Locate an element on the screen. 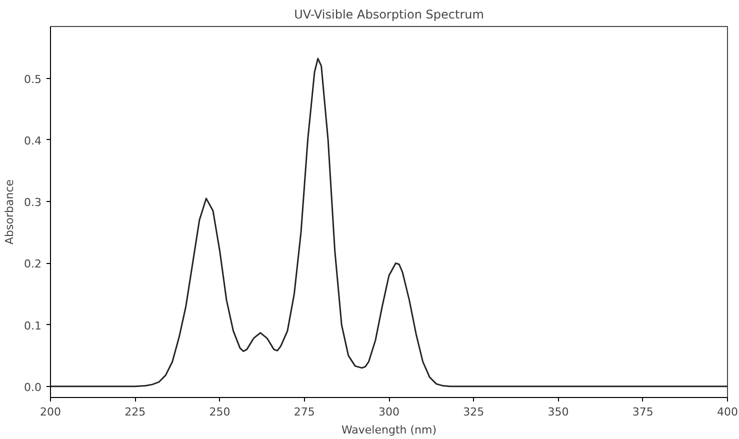  x-tick-label: 200 is located at coordinates (50, 412).